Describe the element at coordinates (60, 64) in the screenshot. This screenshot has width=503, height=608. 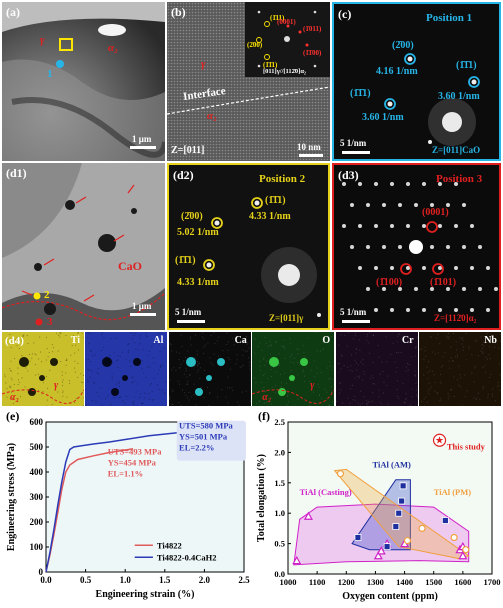
I see `position-1-marker` at that location.